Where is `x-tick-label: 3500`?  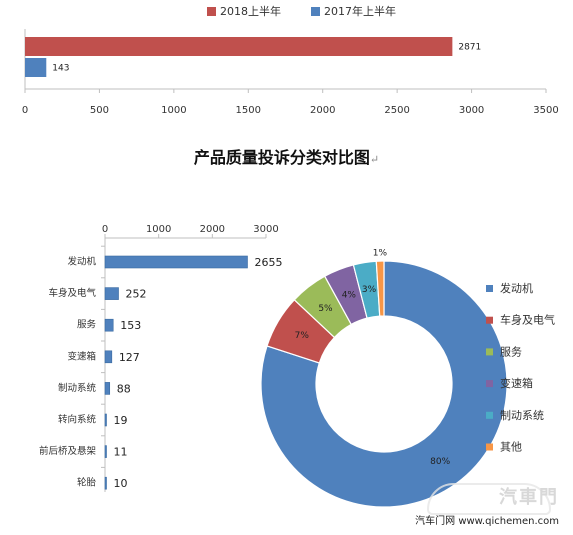
x-tick-label: 3500 is located at coordinates (545, 110).